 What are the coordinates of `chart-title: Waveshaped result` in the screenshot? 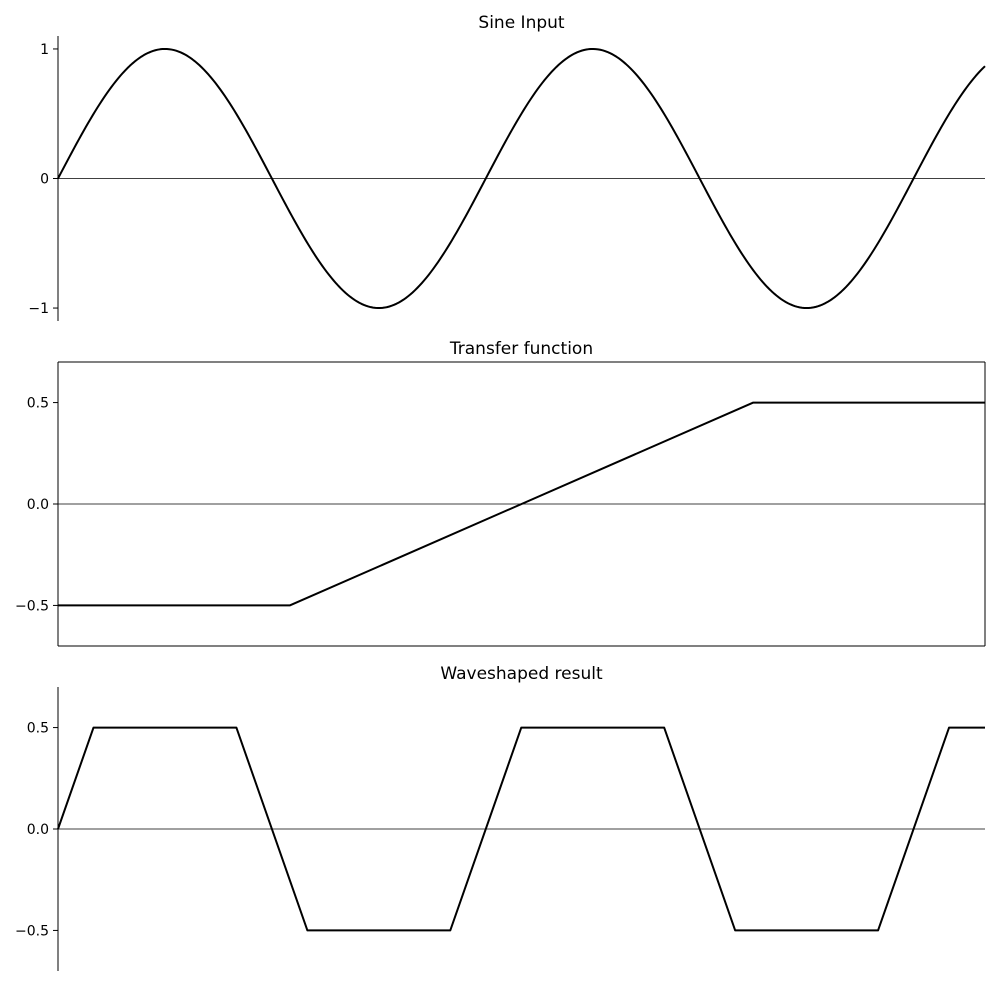 It's located at (521, 674).